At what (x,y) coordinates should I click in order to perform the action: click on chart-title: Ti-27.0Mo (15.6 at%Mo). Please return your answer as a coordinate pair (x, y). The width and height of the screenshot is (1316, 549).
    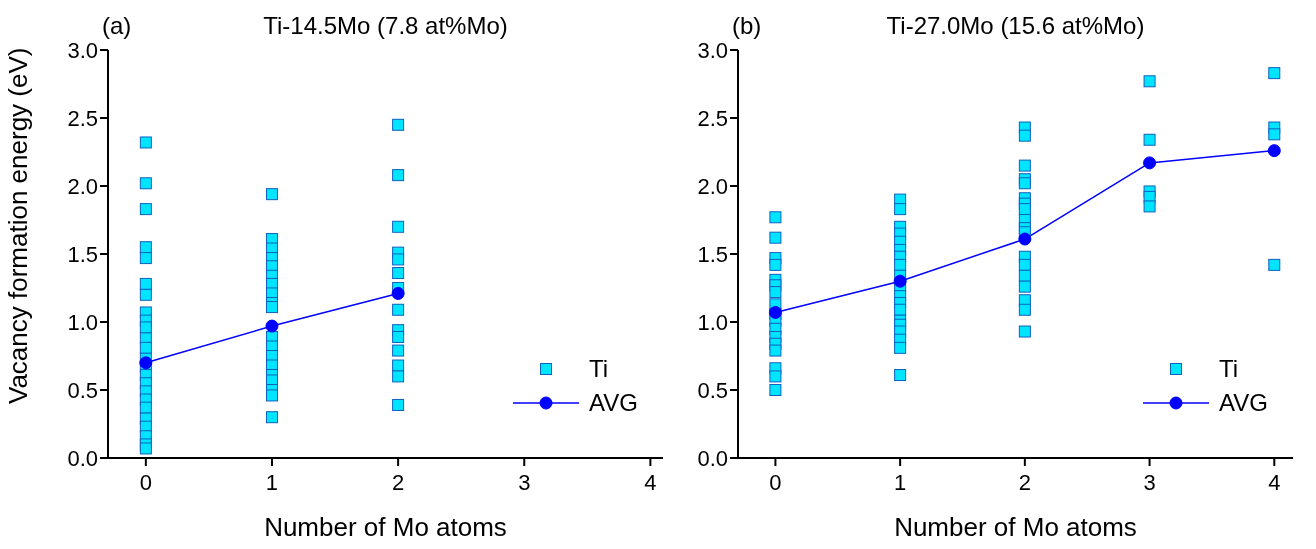
    Looking at the image, I should click on (1015, 25).